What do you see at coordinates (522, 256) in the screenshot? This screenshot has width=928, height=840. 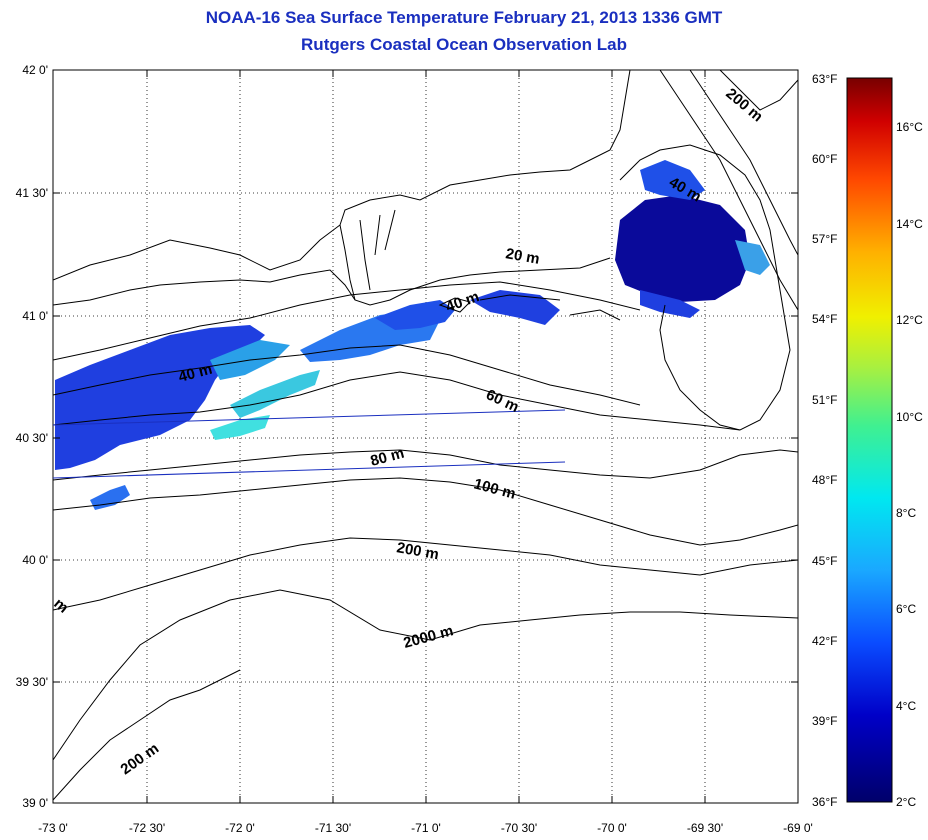 I see `contour-label-20m: 20 m` at bounding box center [522, 256].